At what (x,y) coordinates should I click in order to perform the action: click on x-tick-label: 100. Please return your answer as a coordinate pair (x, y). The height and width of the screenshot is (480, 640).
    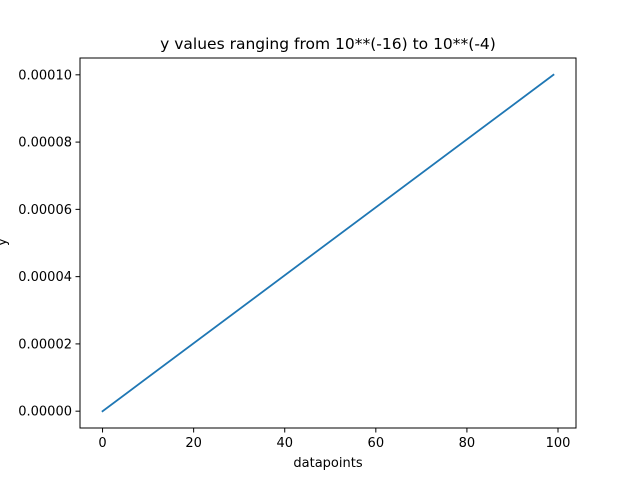
    Looking at the image, I should click on (558, 443).